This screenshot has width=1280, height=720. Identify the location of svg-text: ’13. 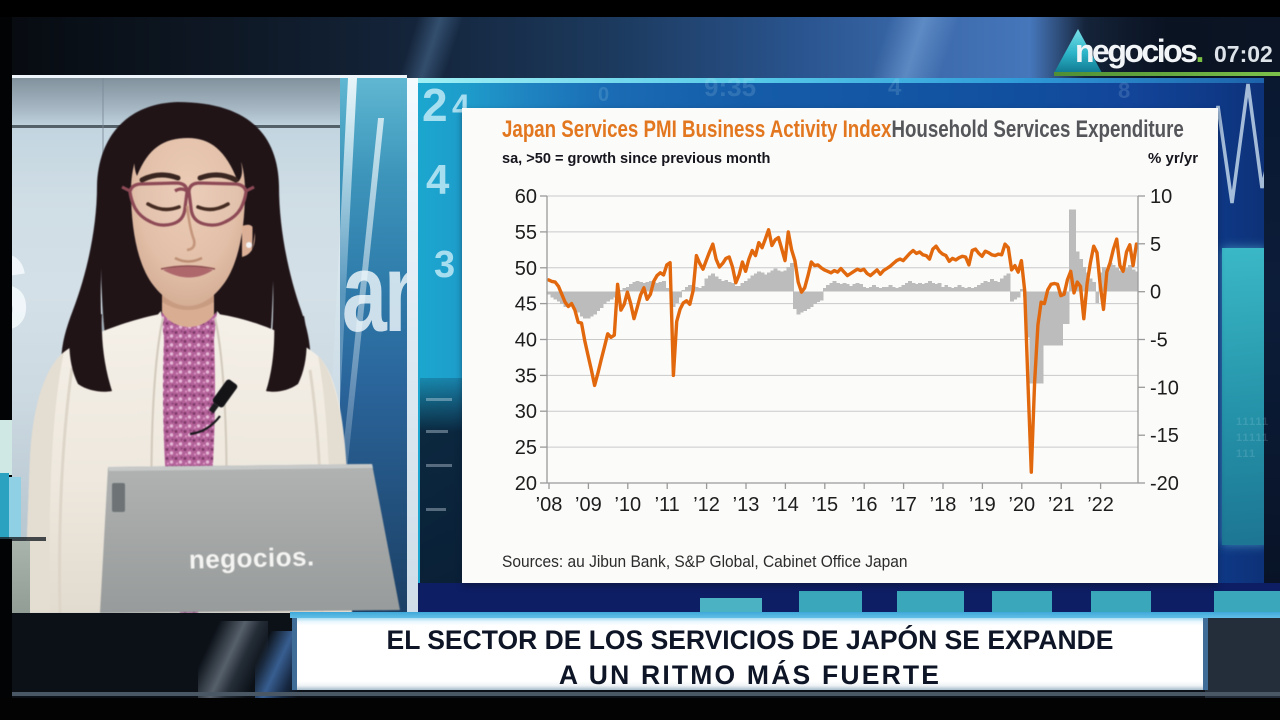
(746, 505).